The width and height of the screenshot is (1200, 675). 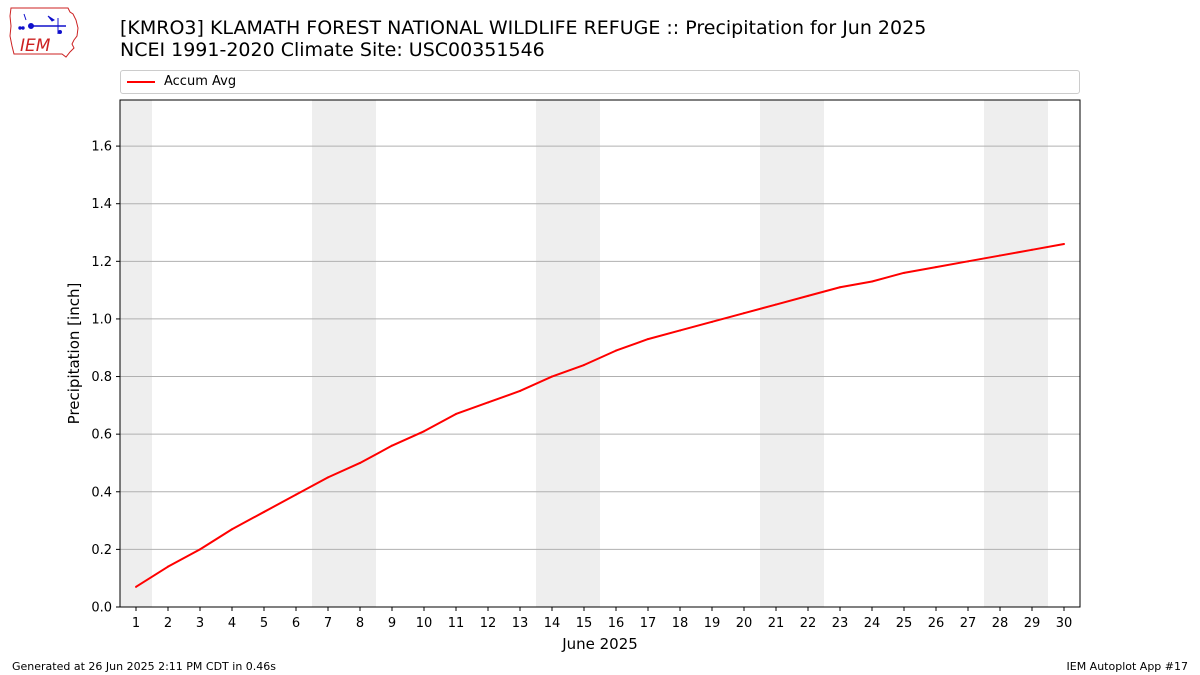 I want to click on y-tick-label: 1.6, so click(x=101, y=147).